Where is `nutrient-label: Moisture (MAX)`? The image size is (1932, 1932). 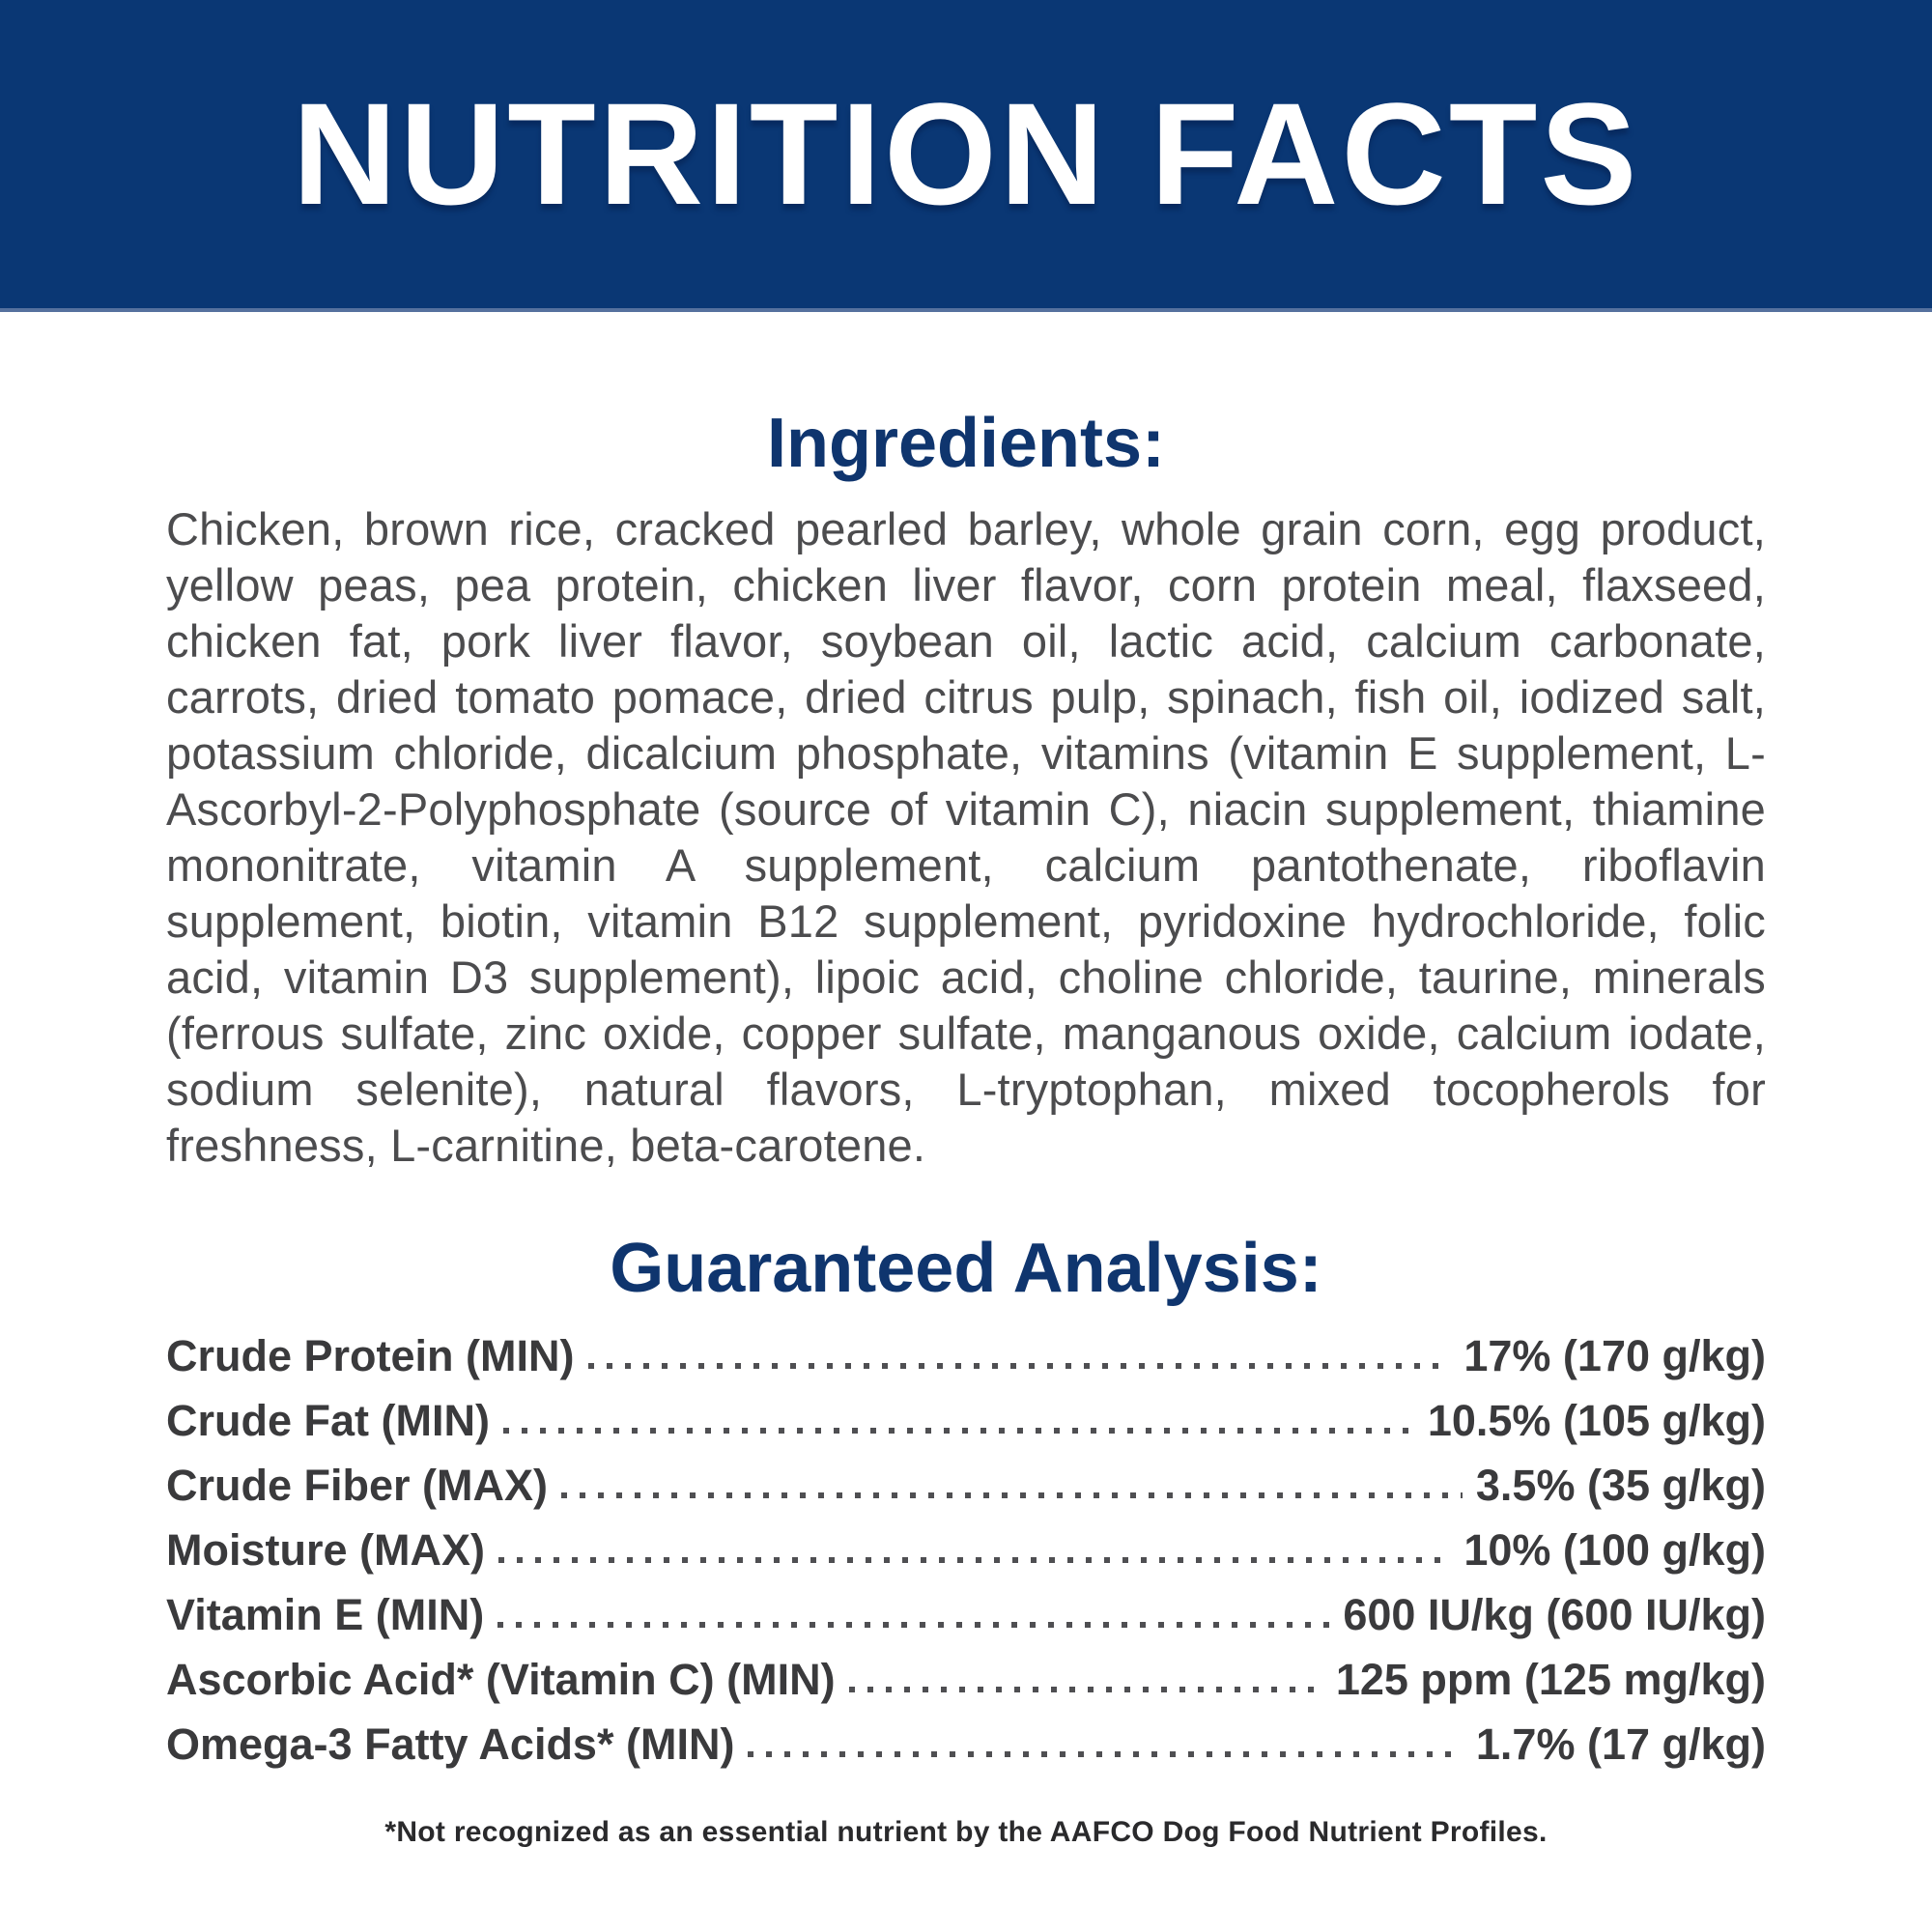
nutrient-label: Moisture (MAX) is located at coordinates (325, 1549).